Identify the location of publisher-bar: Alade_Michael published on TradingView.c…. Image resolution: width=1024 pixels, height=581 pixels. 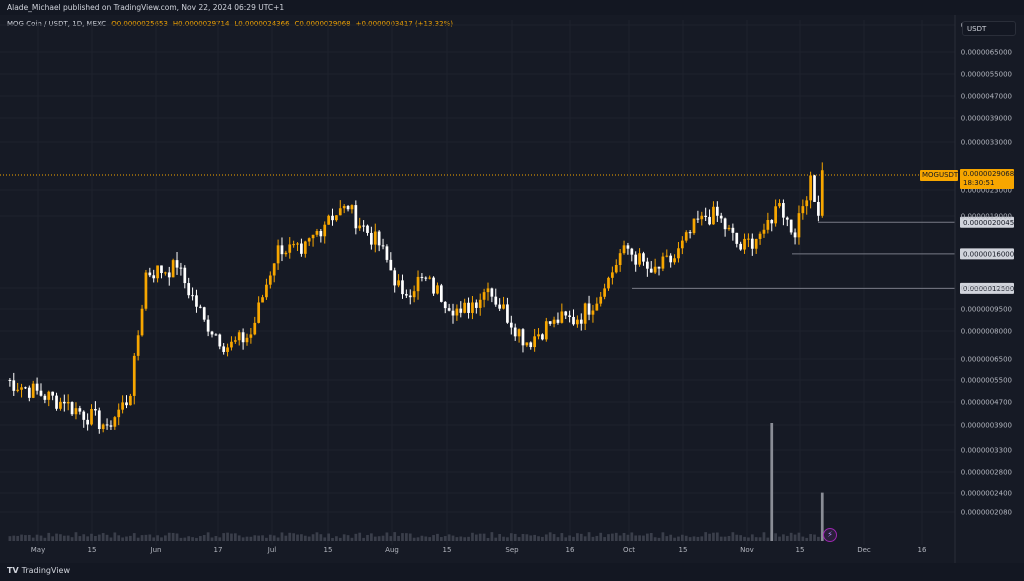
(512, 7).